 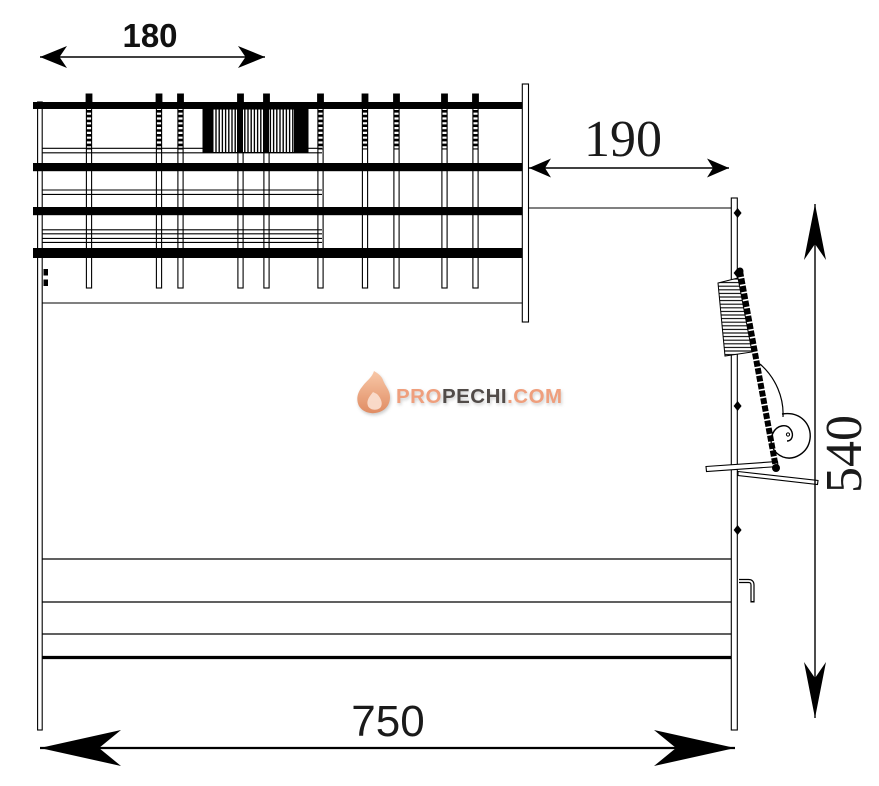 What do you see at coordinates (815, 690) in the screenshot?
I see `arrowhead-down` at bounding box center [815, 690].